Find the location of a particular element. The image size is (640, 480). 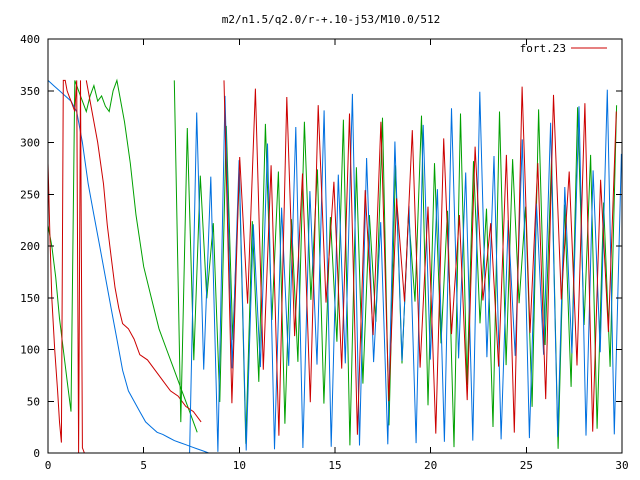

y-tick-label: 0 is located at coordinates (36, 453).